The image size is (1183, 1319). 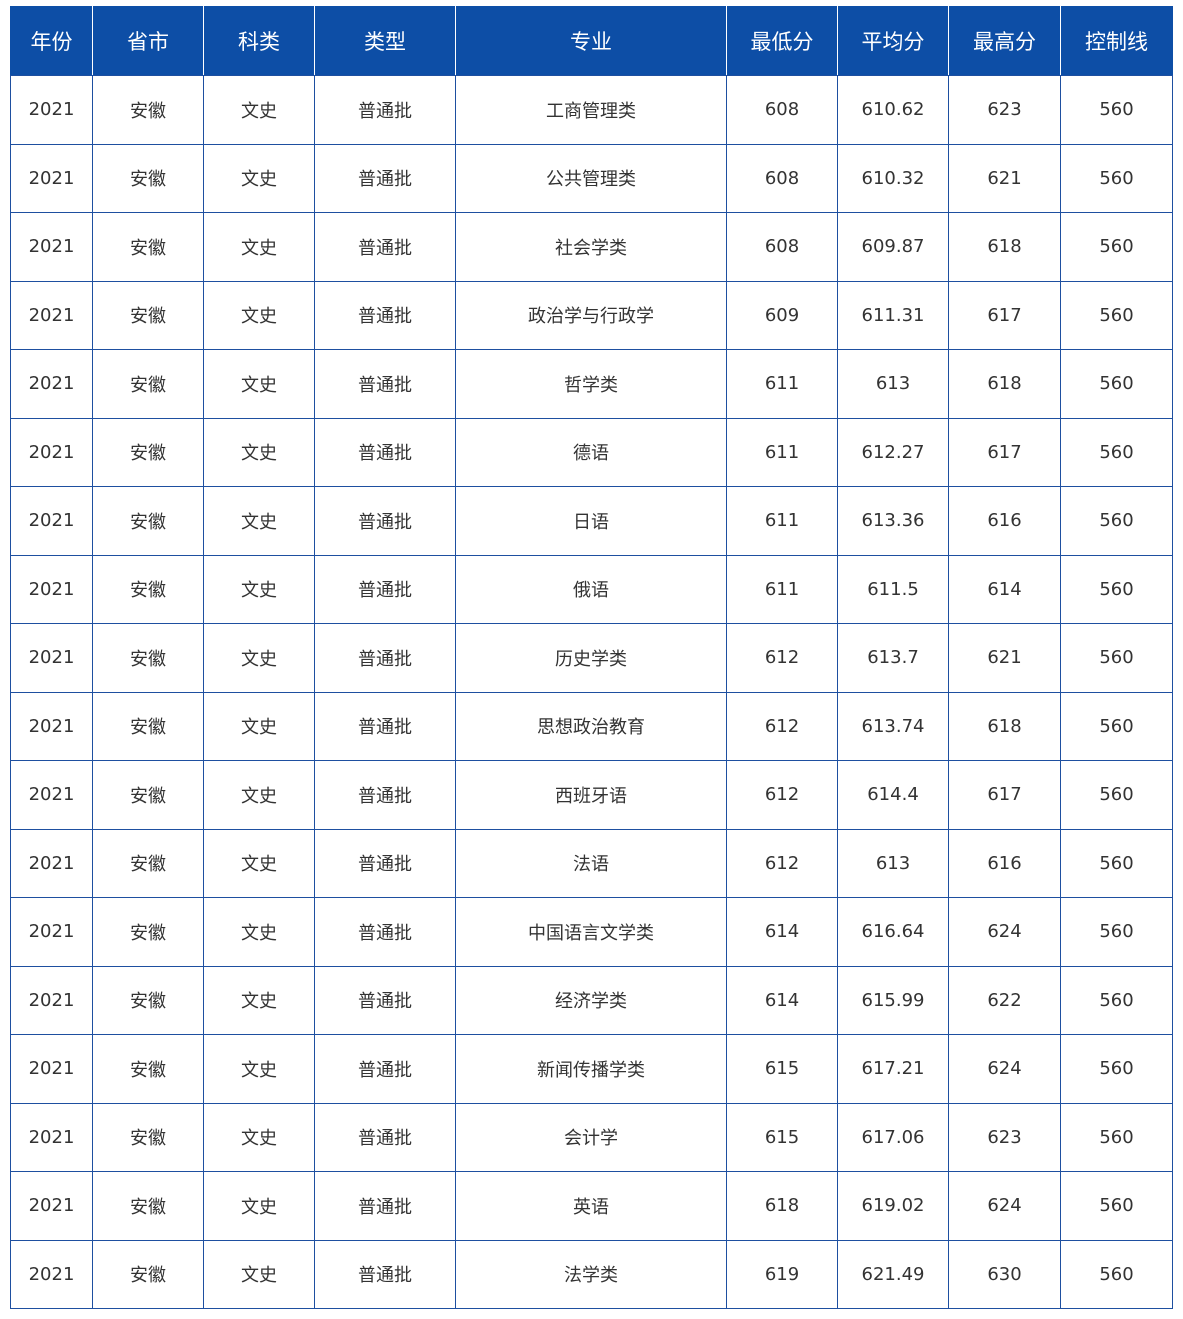 What do you see at coordinates (1004, 863) in the screenshot?
I see `cell-max-score: 616` at bounding box center [1004, 863].